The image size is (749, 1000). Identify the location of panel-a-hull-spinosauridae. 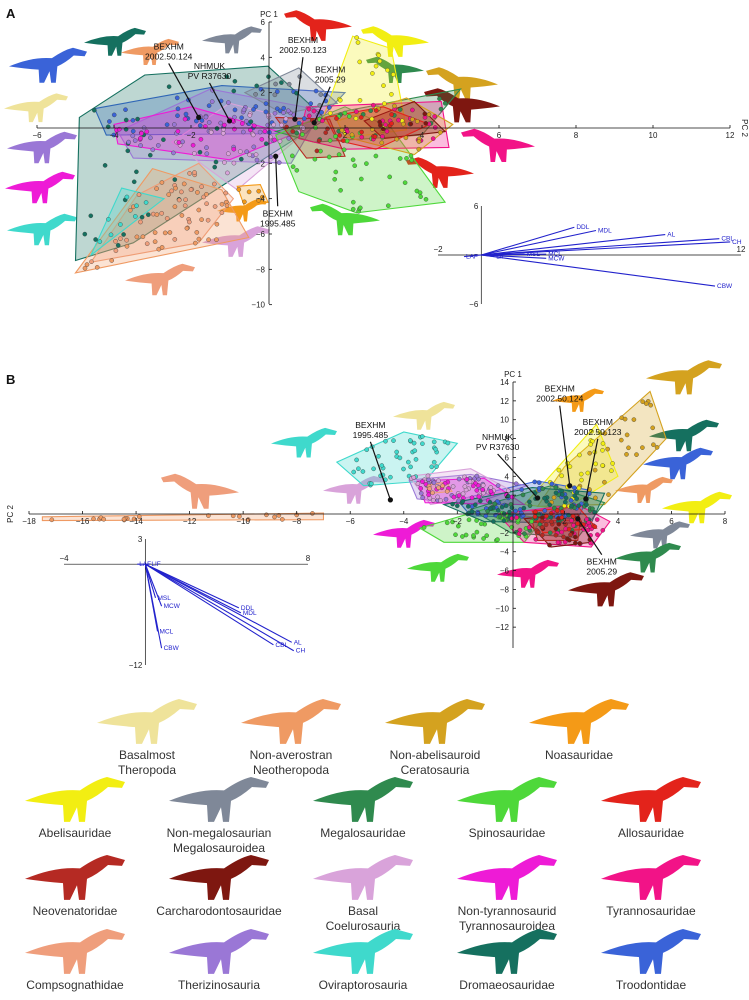
(360, 160).